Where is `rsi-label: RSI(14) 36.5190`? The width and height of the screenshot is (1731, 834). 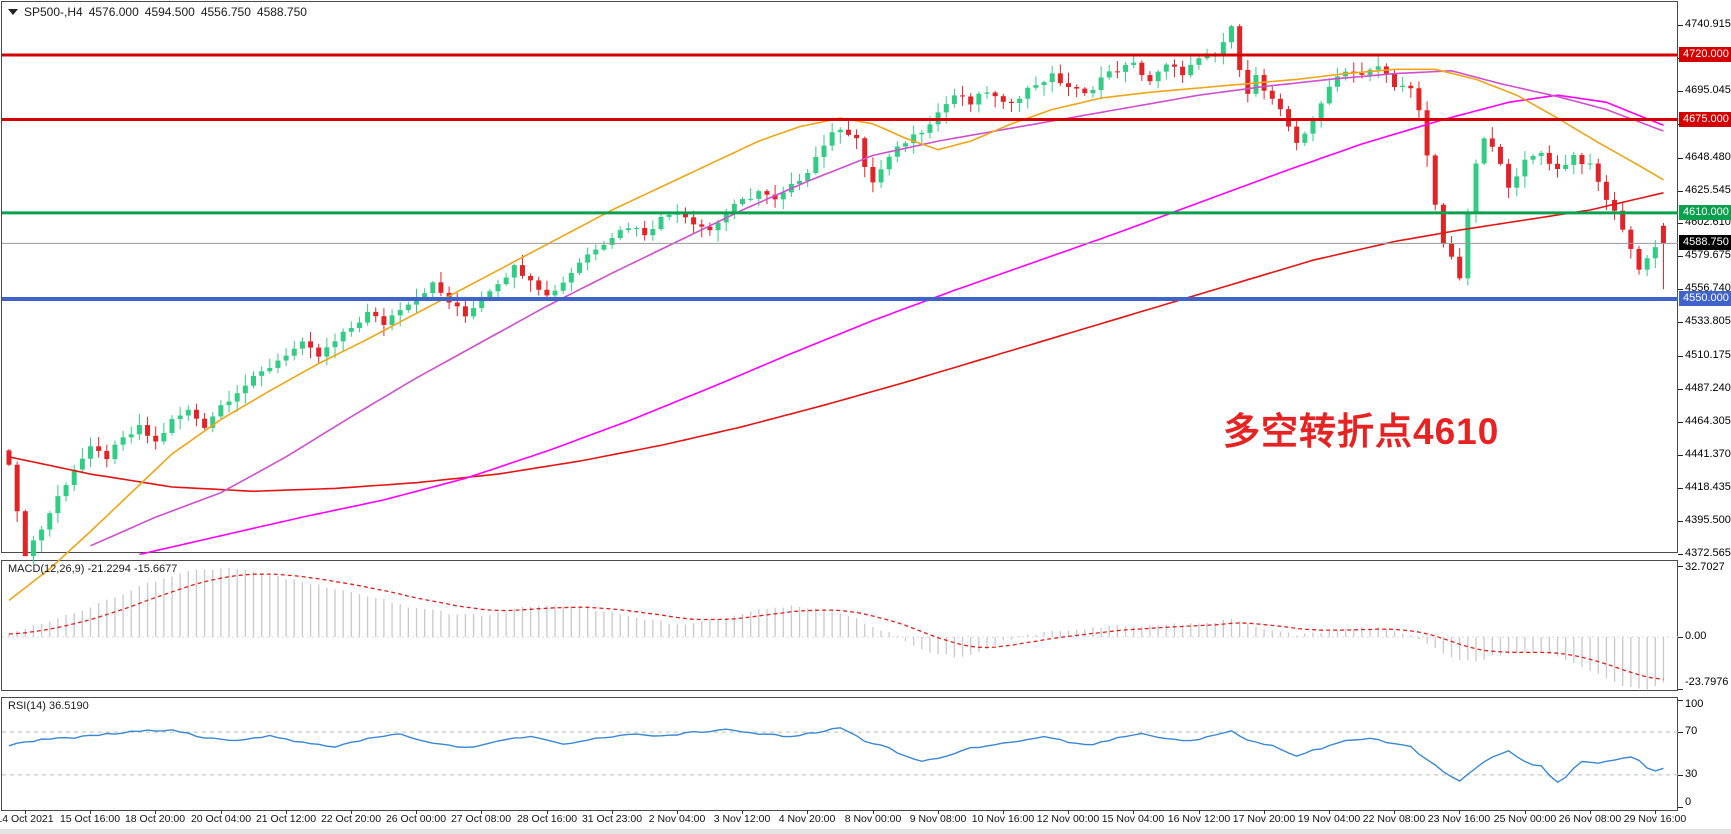
rsi-label: RSI(14) 36.5190 is located at coordinates (48, 706).